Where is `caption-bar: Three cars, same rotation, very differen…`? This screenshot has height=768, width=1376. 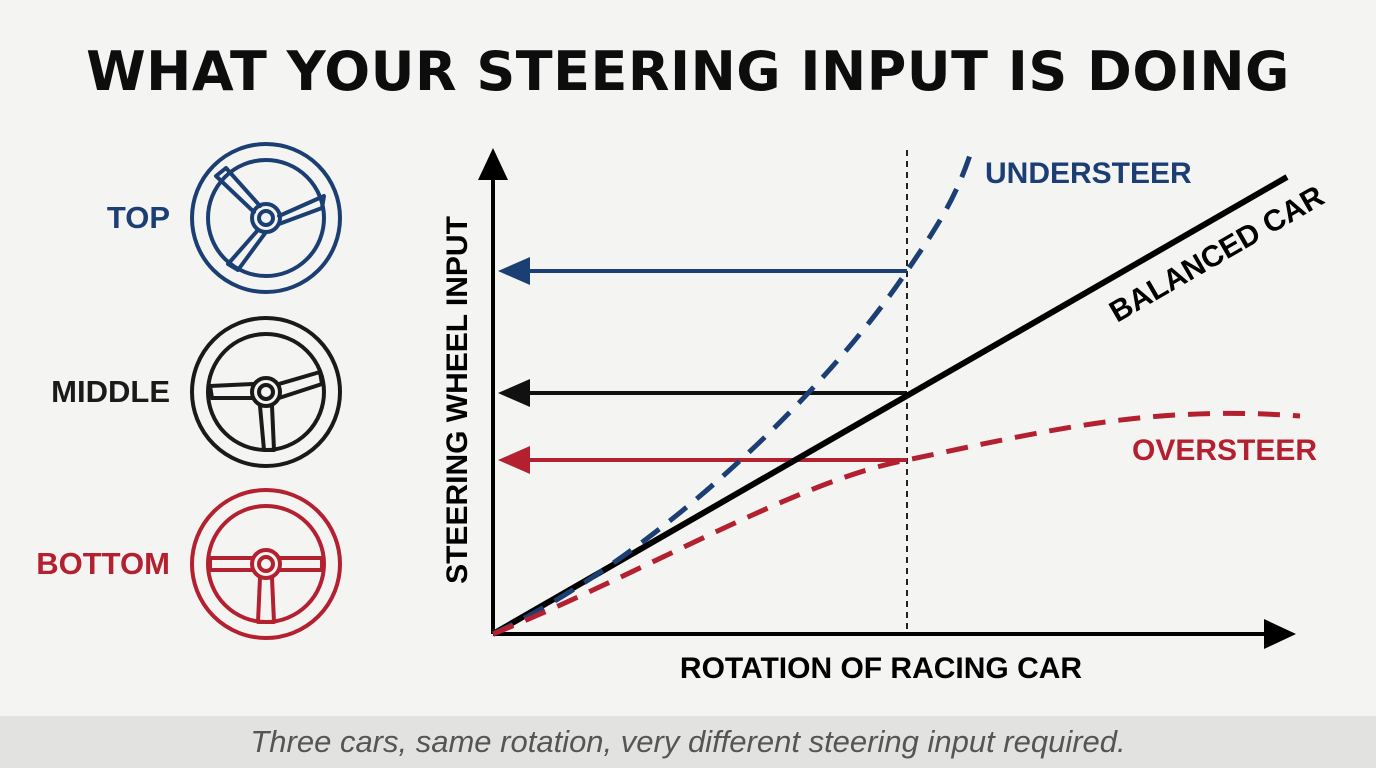
caption-bar: Three cars, same rotation, very differen… is located at coordinates (688, 742).